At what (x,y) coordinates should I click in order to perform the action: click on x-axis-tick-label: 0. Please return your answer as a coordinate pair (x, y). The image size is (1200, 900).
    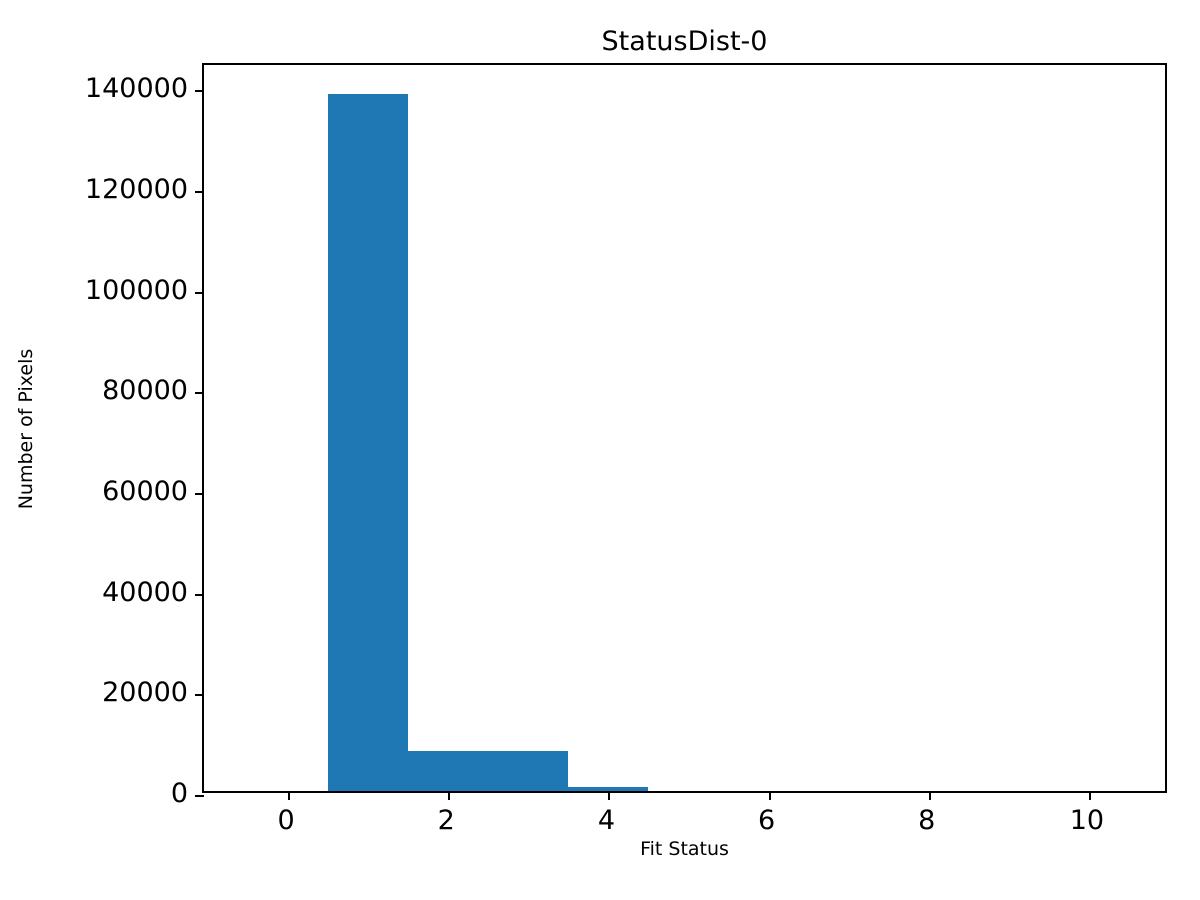
    Looking at the image, I should click on (286, 820).